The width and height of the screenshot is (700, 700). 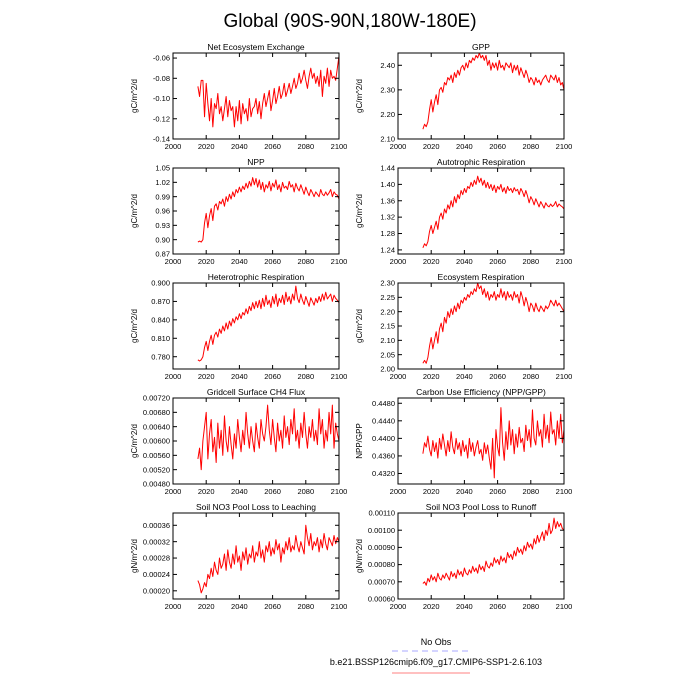 I want to click on legend-label-no-obs: No Obs, so click(x=436, y=642).